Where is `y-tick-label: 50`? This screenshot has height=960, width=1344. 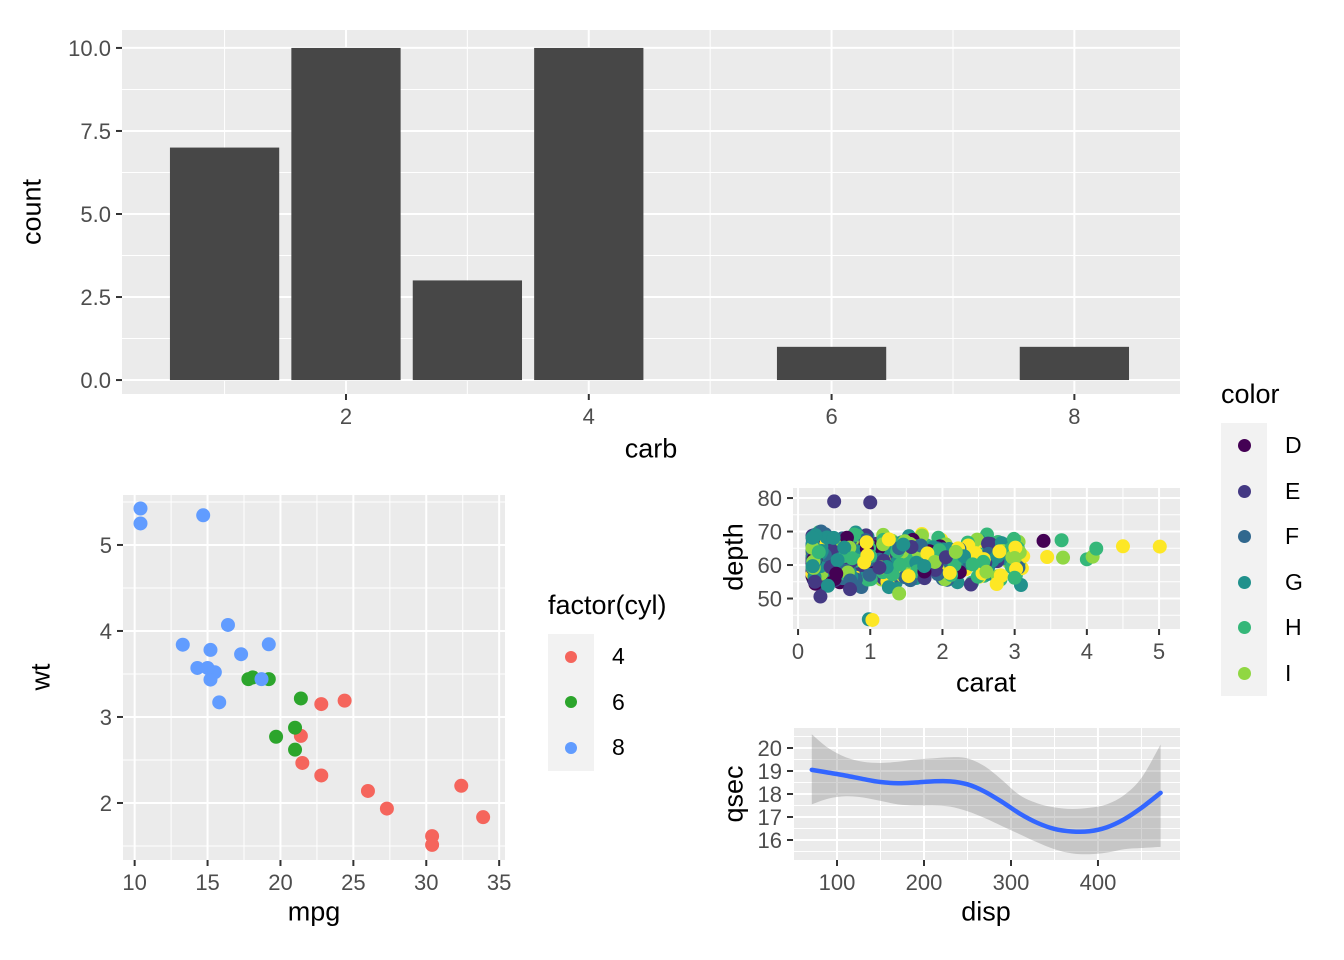 y-tick-label: 50 is located at coordinates (770, 599).